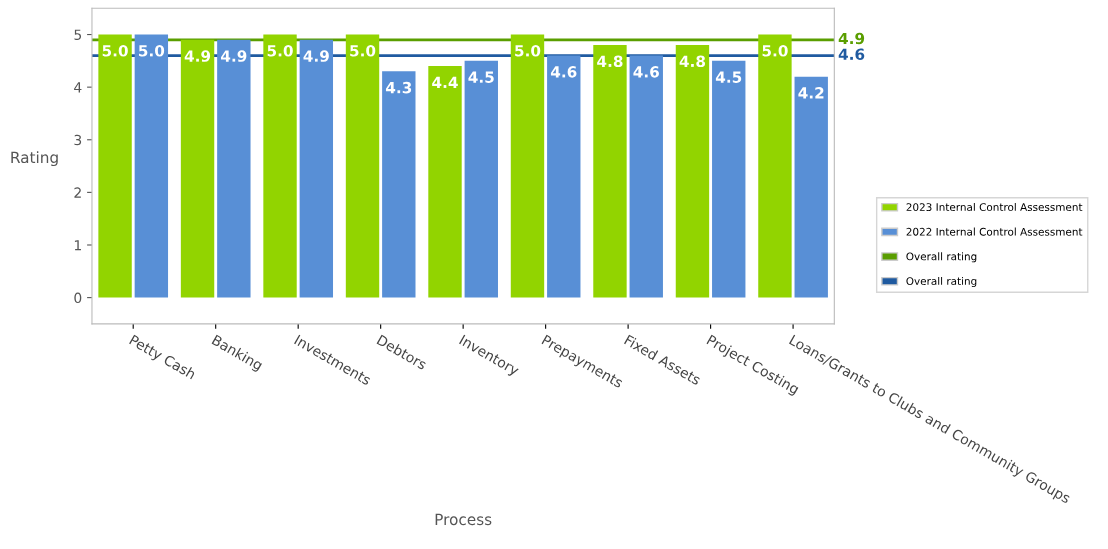 The height and width of the screenshot is (549, 1108). I want to click on data-label: 4.3, so click(398, 87).